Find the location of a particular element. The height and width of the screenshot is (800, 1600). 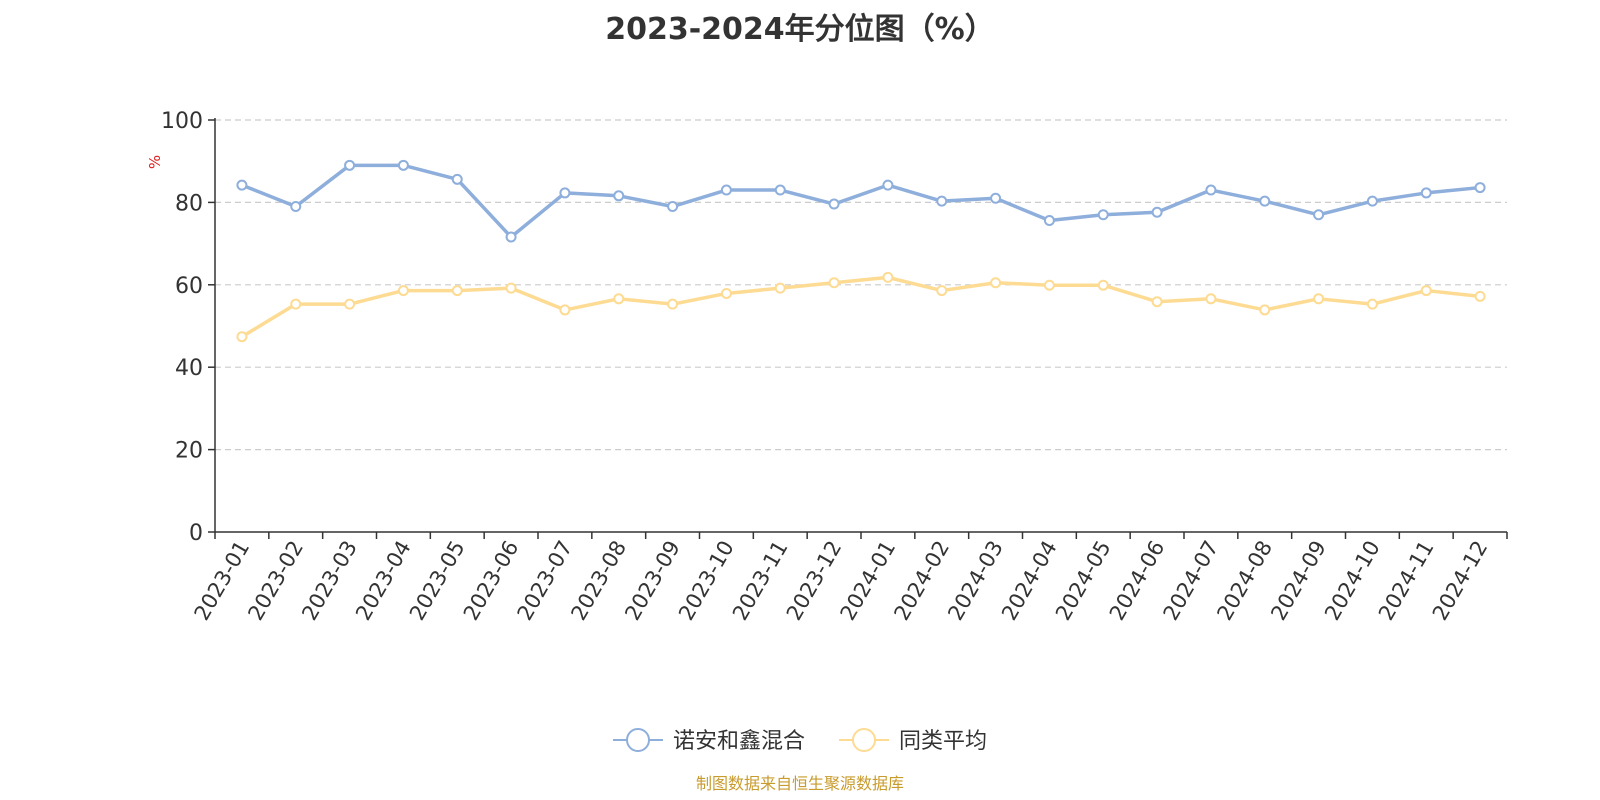

data-source-note: 制图数据来自恒生聚源数据库 is located at coordinates (799, 783).